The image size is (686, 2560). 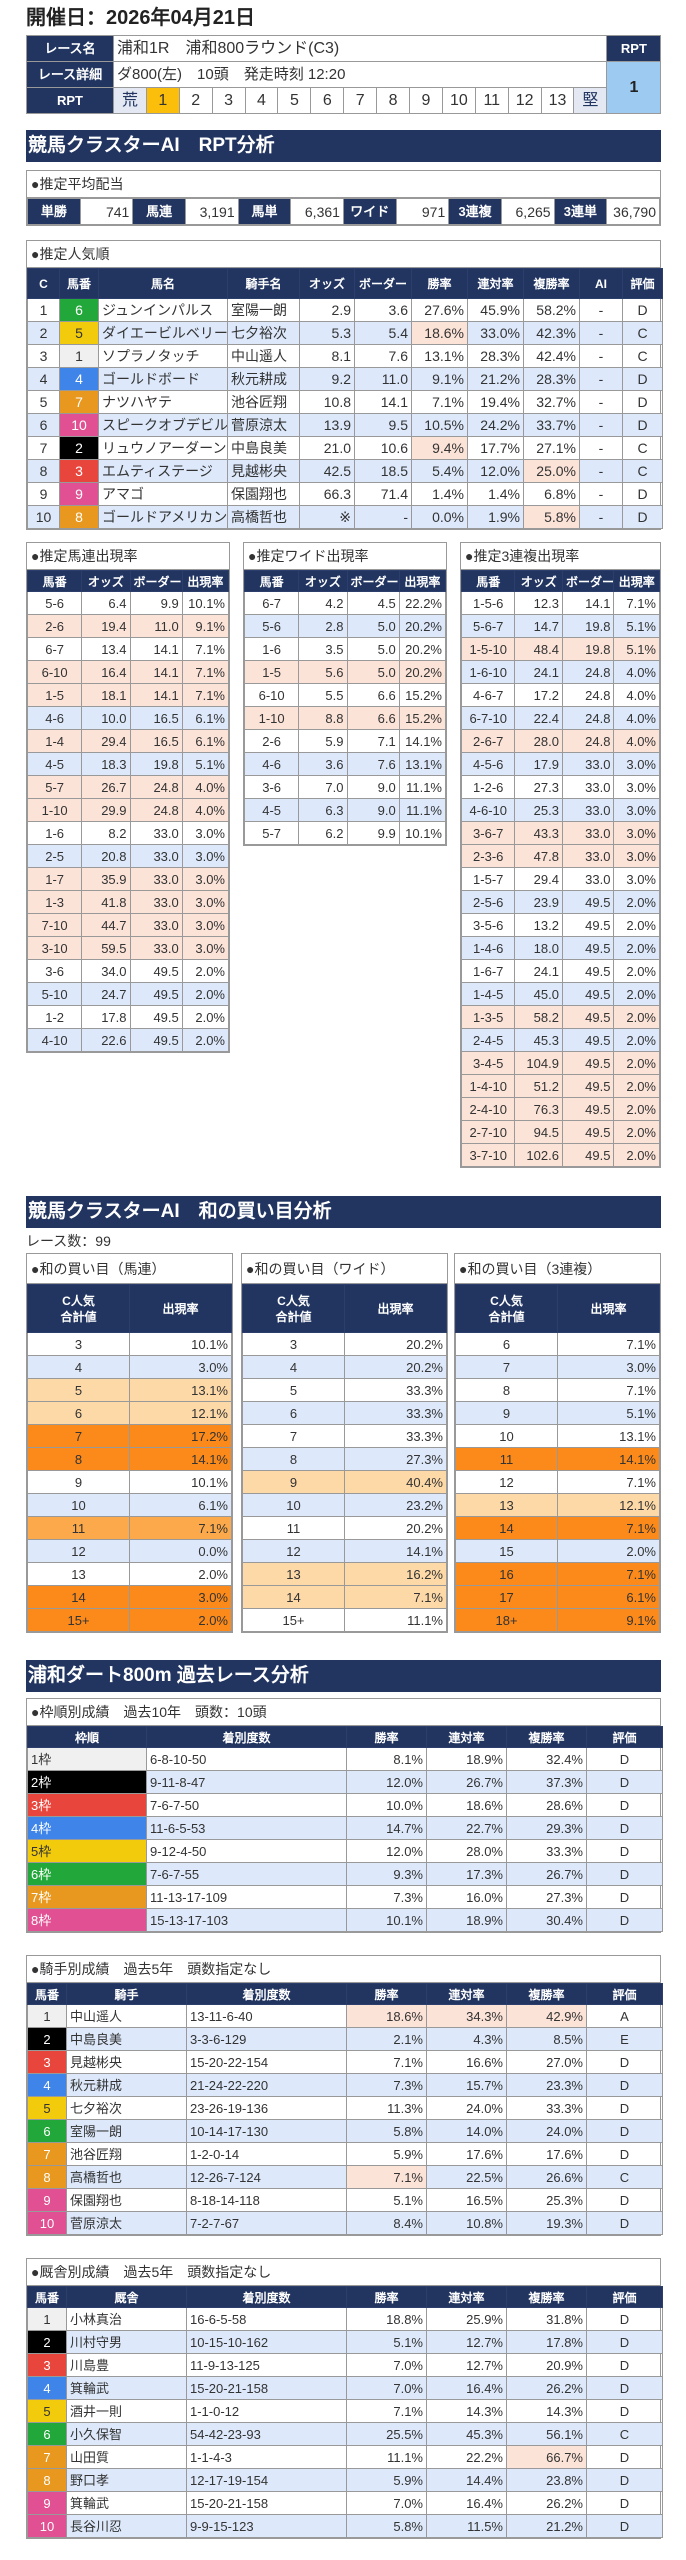 I want to click on table-cell: 6-10, so click(x=271, y=695).